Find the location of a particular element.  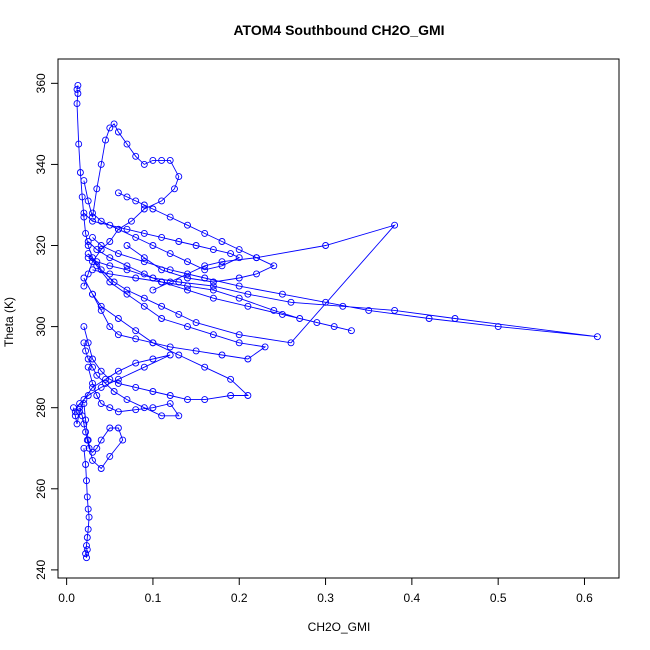

x-axis-label: CH2O_GMI is located at coordinates (339, 627).